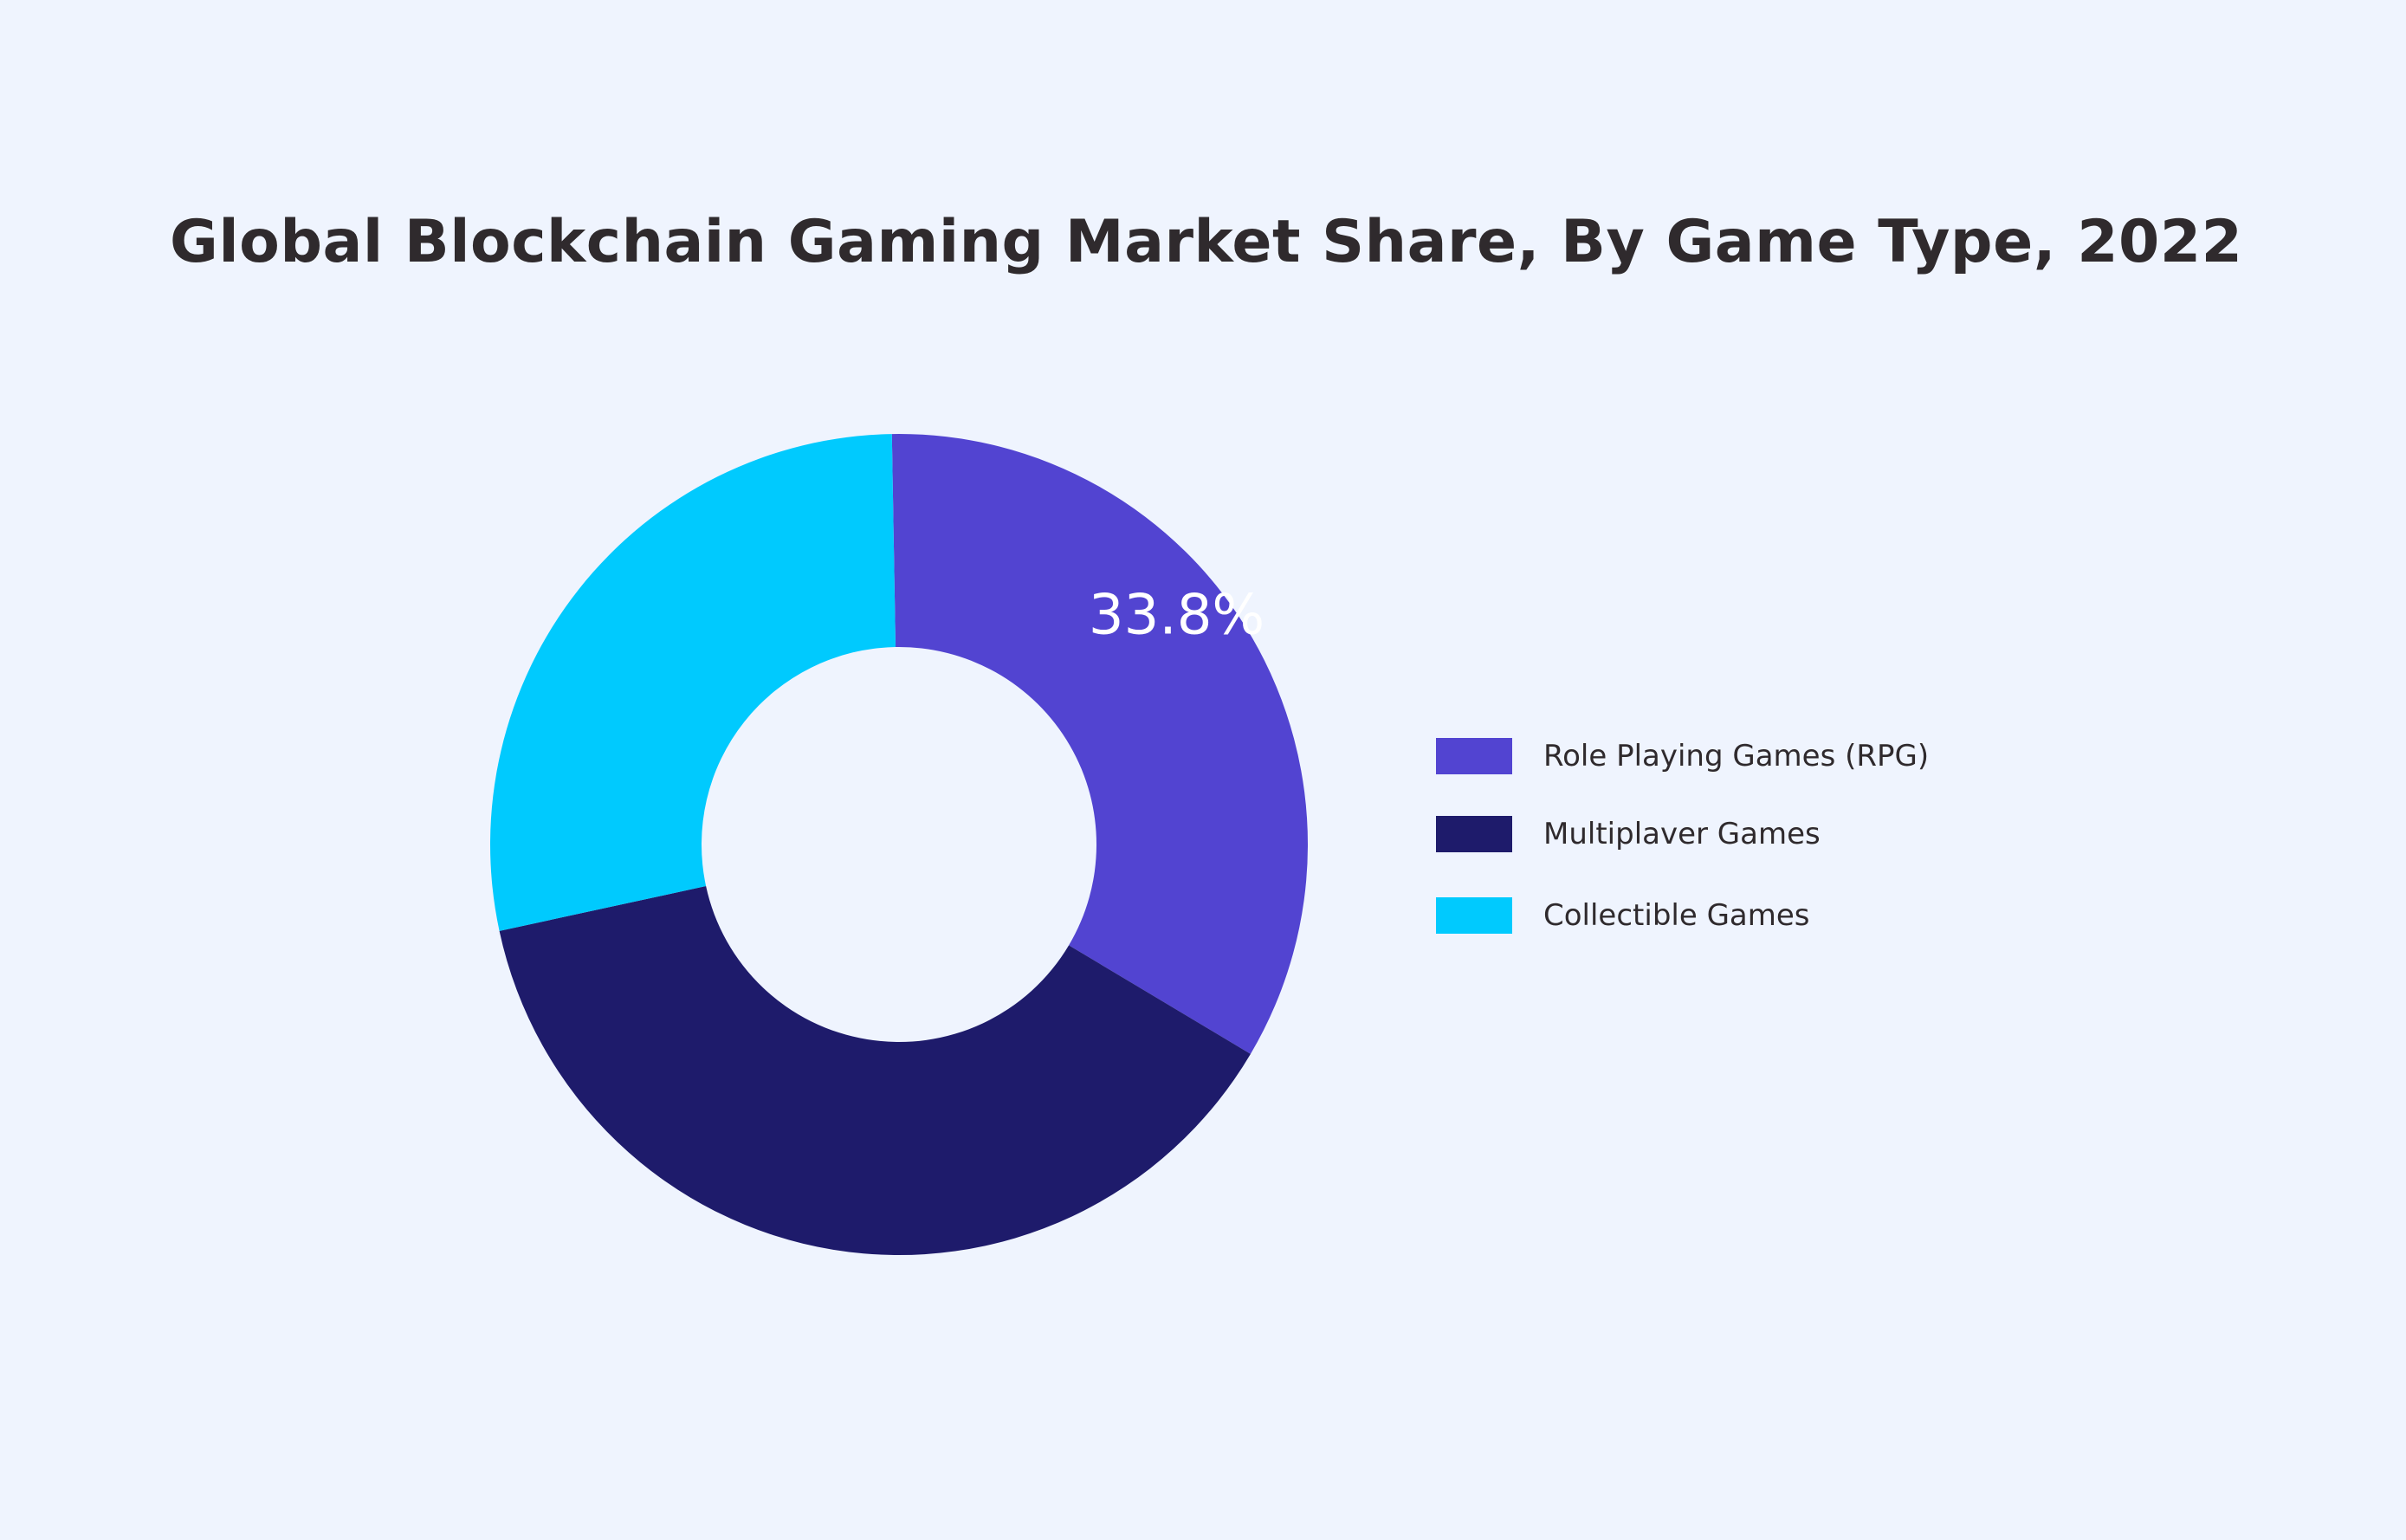  What do you see at coordinates (1474, 756) in the screenshot?
I see `legend-swatch-rpg` at bounding box center [1474, 756].